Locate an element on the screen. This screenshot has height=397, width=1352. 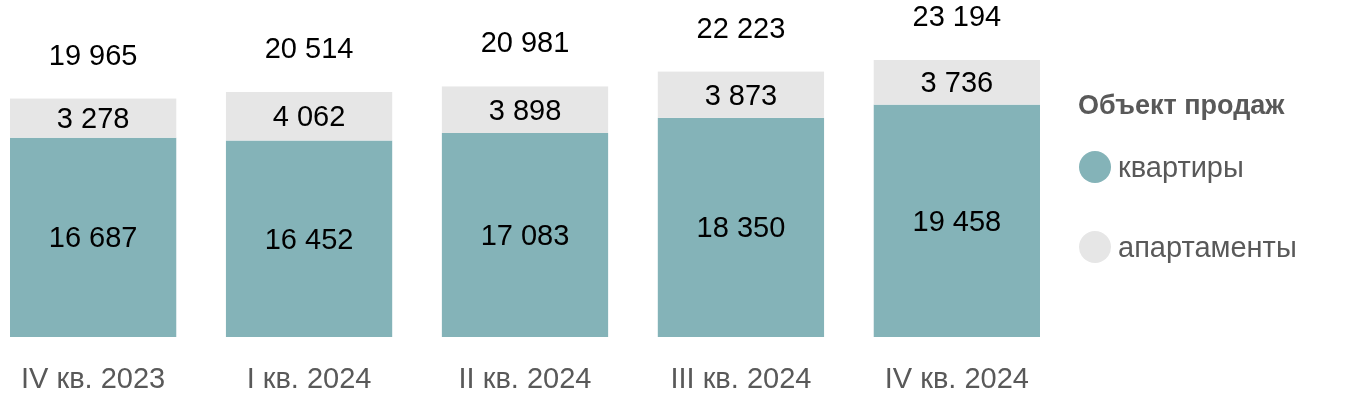
data-label: 3 736 is located at coordinates (957, 82).